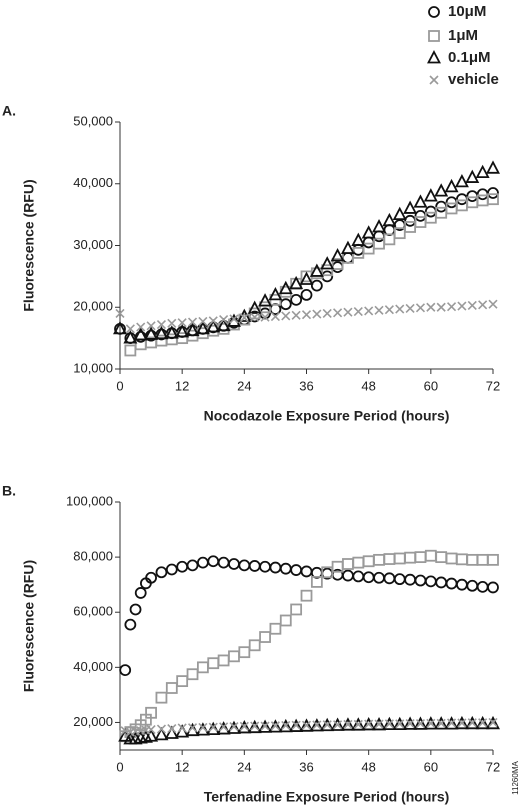 This screenshot has height=808, width=524. What do you see at coordinates (434, 36) in the screenshot?
I see `legend-marker` at bounding box center [434, 36].